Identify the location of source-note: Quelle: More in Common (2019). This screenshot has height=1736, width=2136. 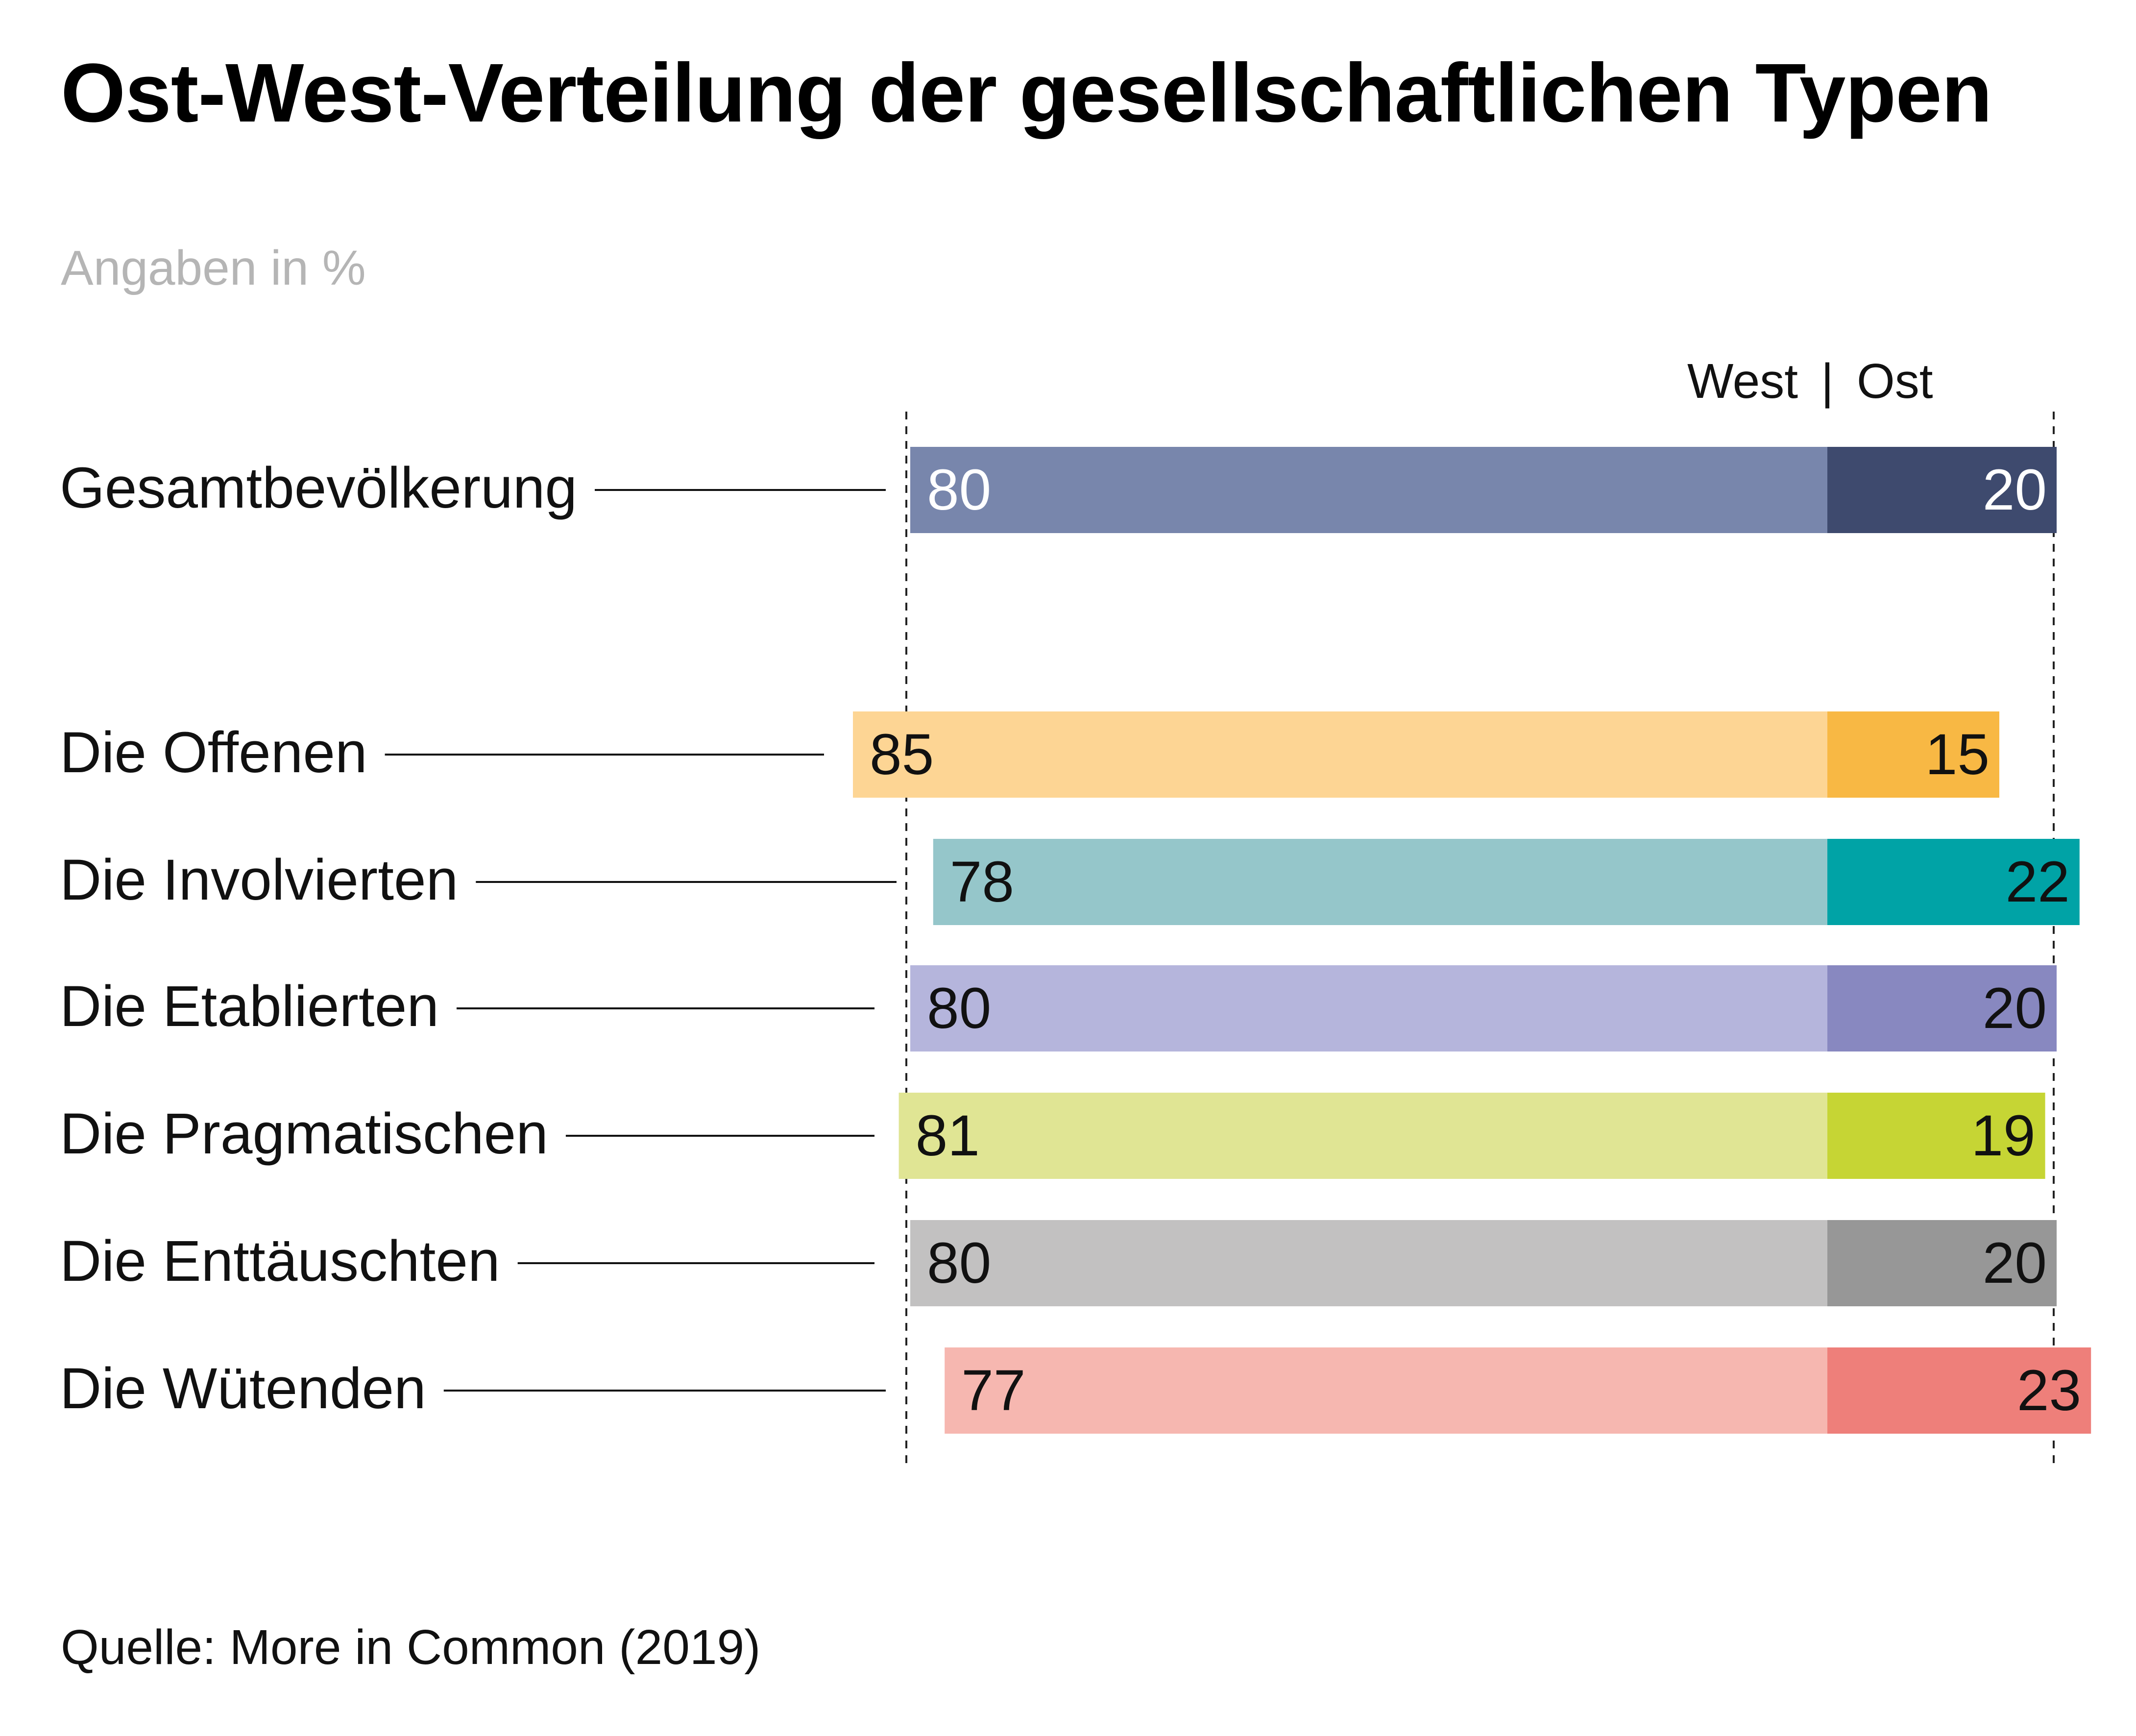
(411, 1648).